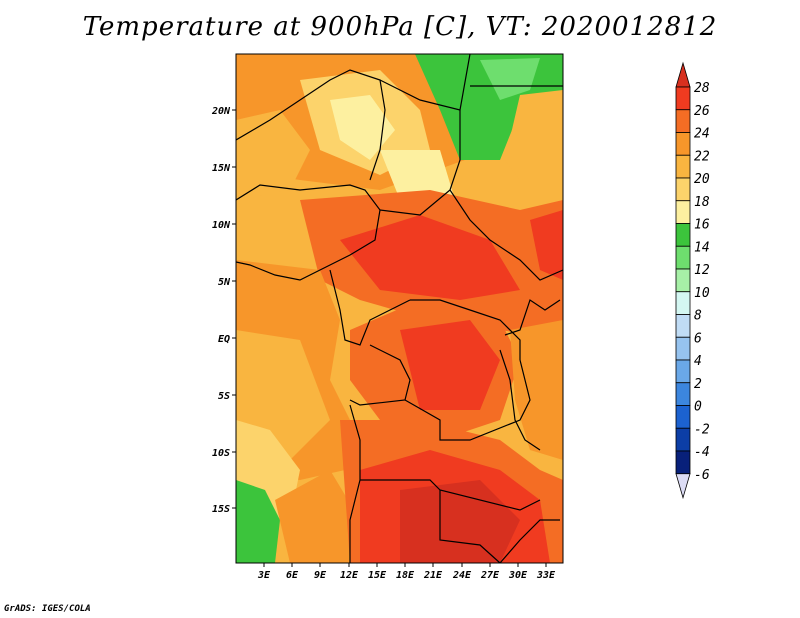  What do you see at coordinates (702, 202) in the screenshot?
I see `colorbar-label: 18` at bounding box center [702, 202].